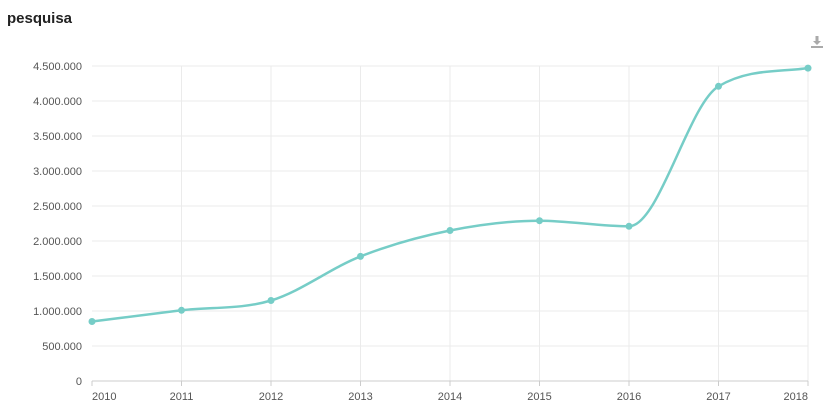  What do you see at coordinates (796, 397) in the screenshot?
I see `x-tick-label: 2018` at bounding box center [796, 397].